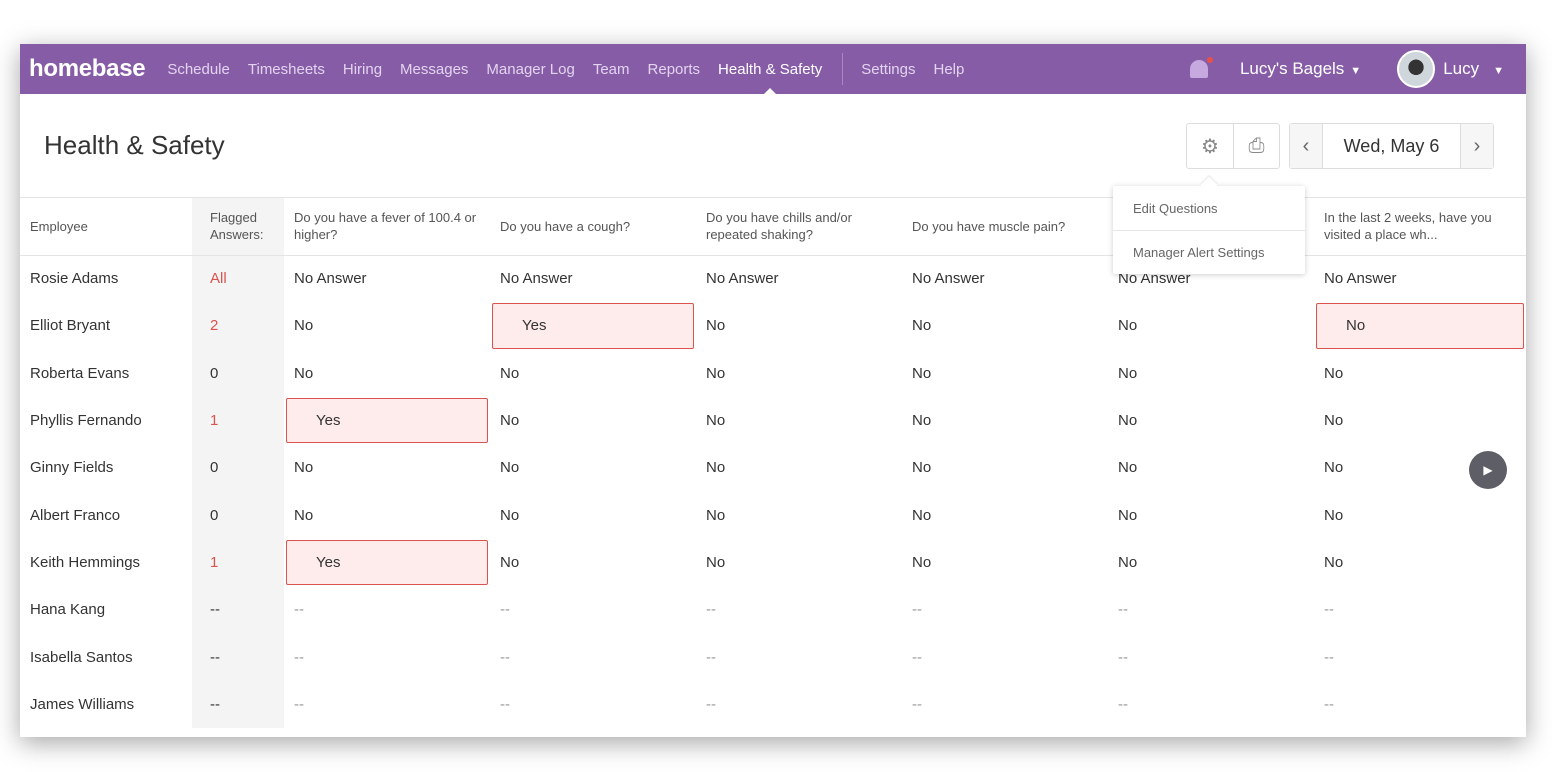 The image size is (1552, 772). I want to click on toolbar: ⚙ ⎙, so click(1233, 146).